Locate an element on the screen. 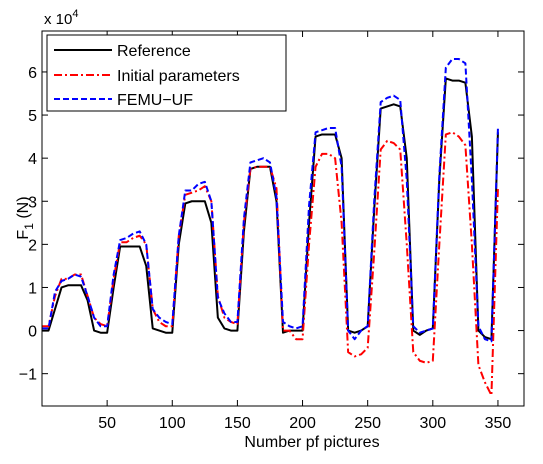 The width and height of the screenshot is (543, 464). legend-label-reference: Reference is located at coordinates (154, 51).